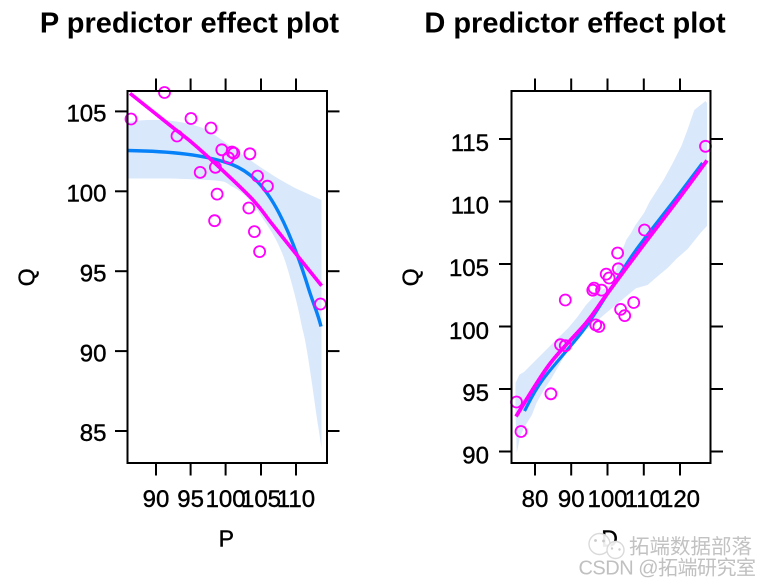  I want to click on svg-text: 80, so click(535, 499).